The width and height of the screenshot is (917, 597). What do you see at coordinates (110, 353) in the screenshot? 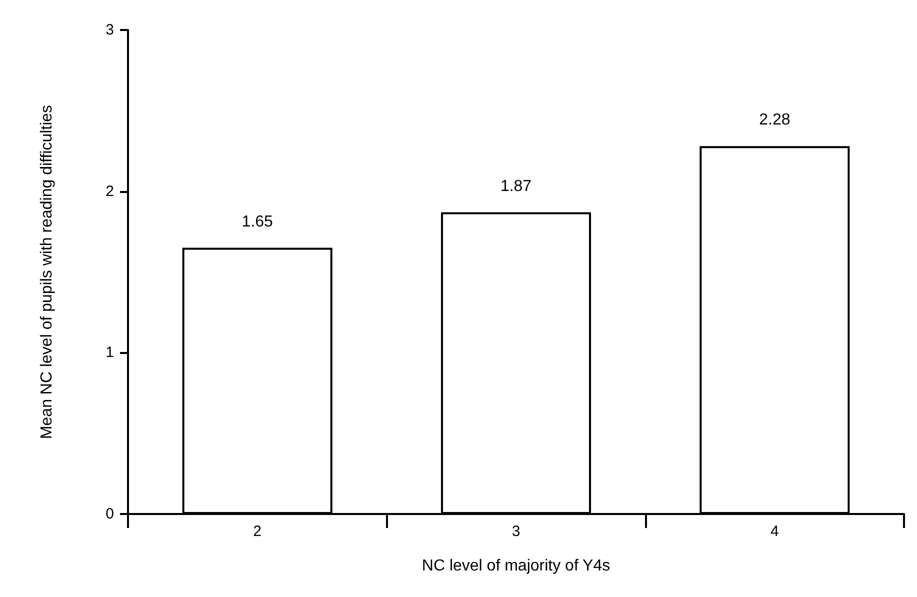
I see `y-tick-label: 1` at bounding box center [110, 353].